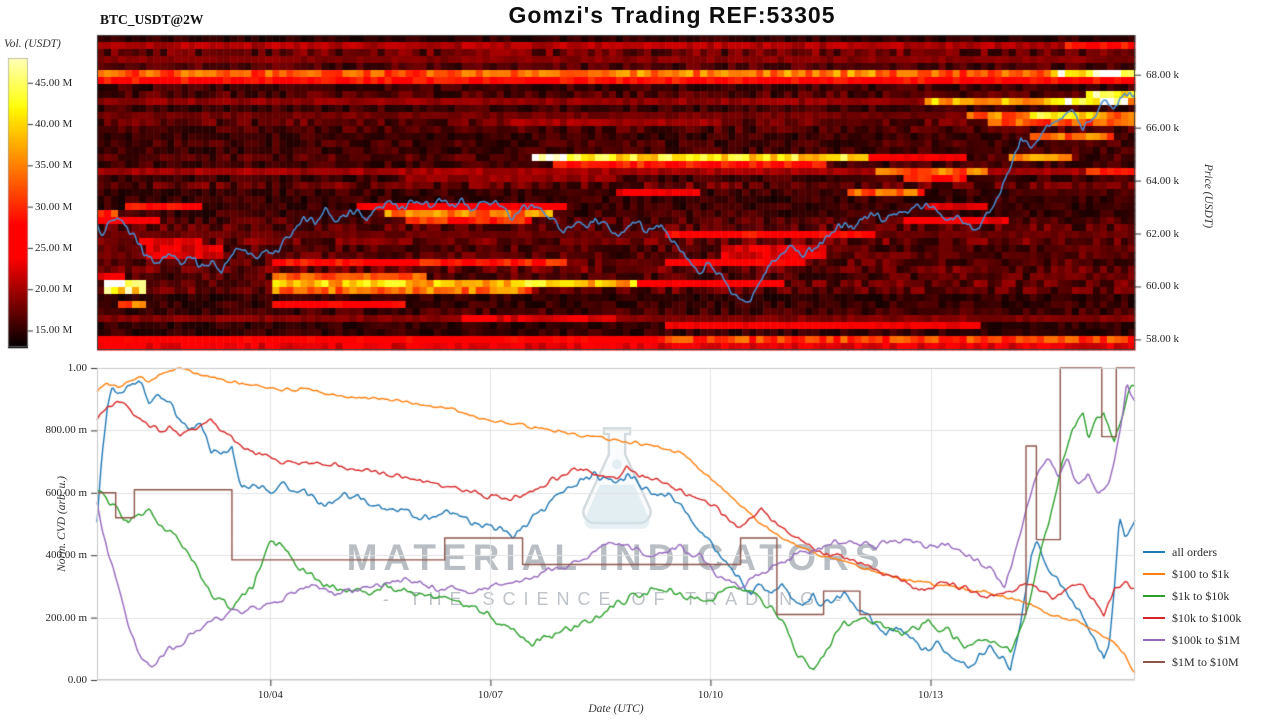  What do you see at coordinates (54, 247) in the screenshot?
I see `colorbar-tick-label: 25.00 M` at bounding box center [54, 247].